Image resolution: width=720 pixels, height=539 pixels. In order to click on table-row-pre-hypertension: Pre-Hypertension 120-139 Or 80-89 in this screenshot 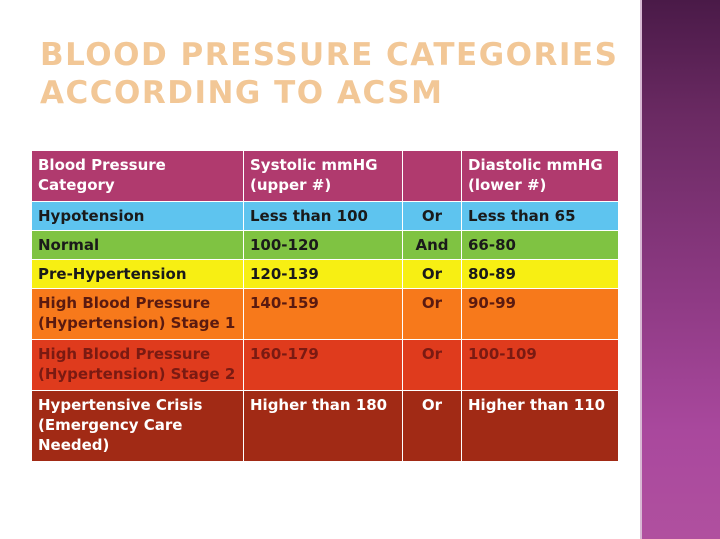, I will do `click(325, 274)`.